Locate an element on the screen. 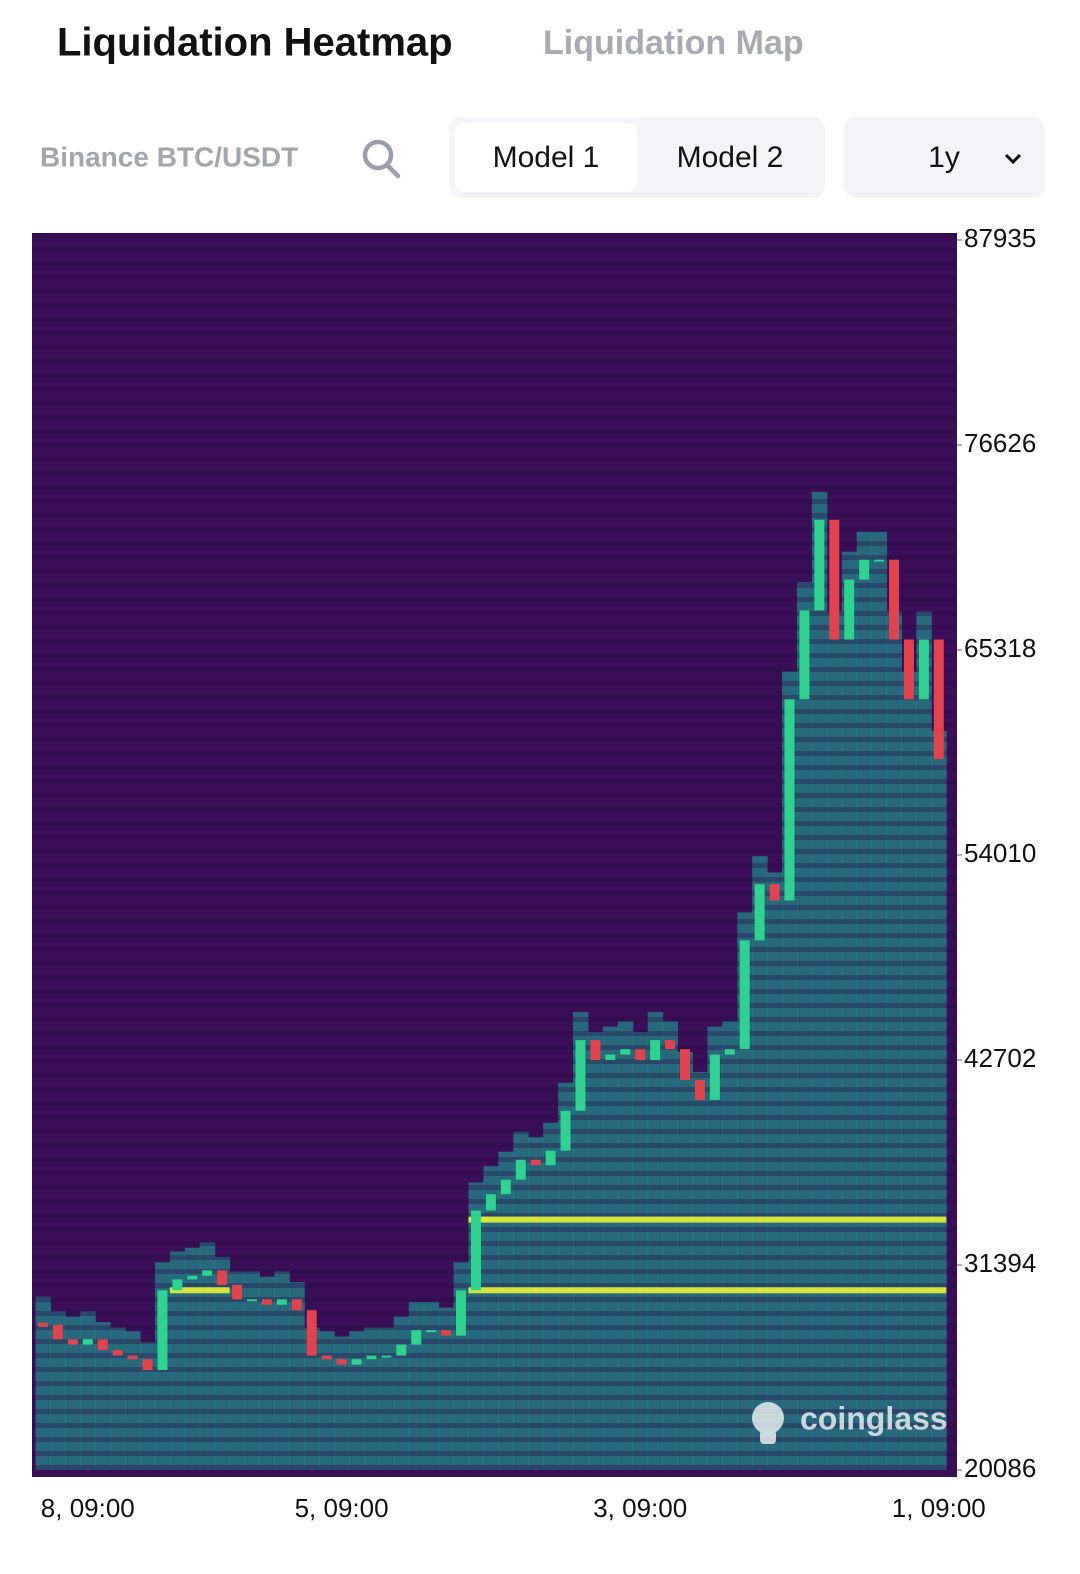 The height and width of the screenshot is (1574, 1080). search-icon is located at coordinates (381, 159).